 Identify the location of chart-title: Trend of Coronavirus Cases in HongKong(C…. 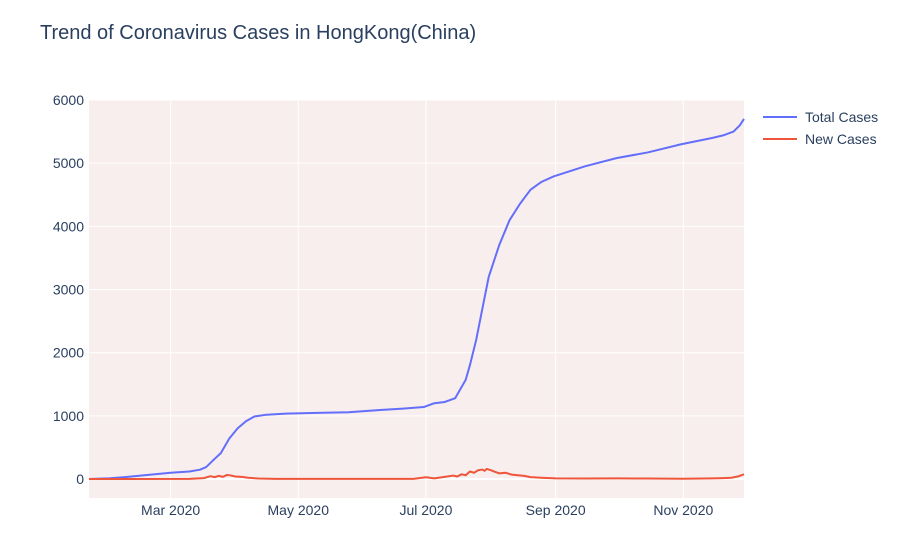
(258, 33).